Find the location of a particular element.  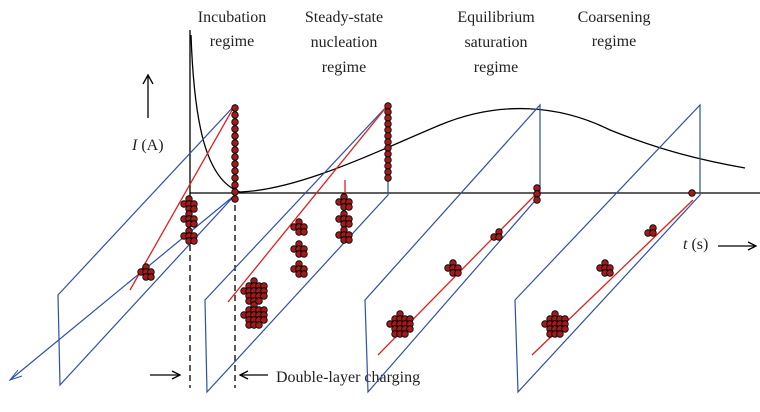

current-symbol: I is located at coordinates (134, 145).